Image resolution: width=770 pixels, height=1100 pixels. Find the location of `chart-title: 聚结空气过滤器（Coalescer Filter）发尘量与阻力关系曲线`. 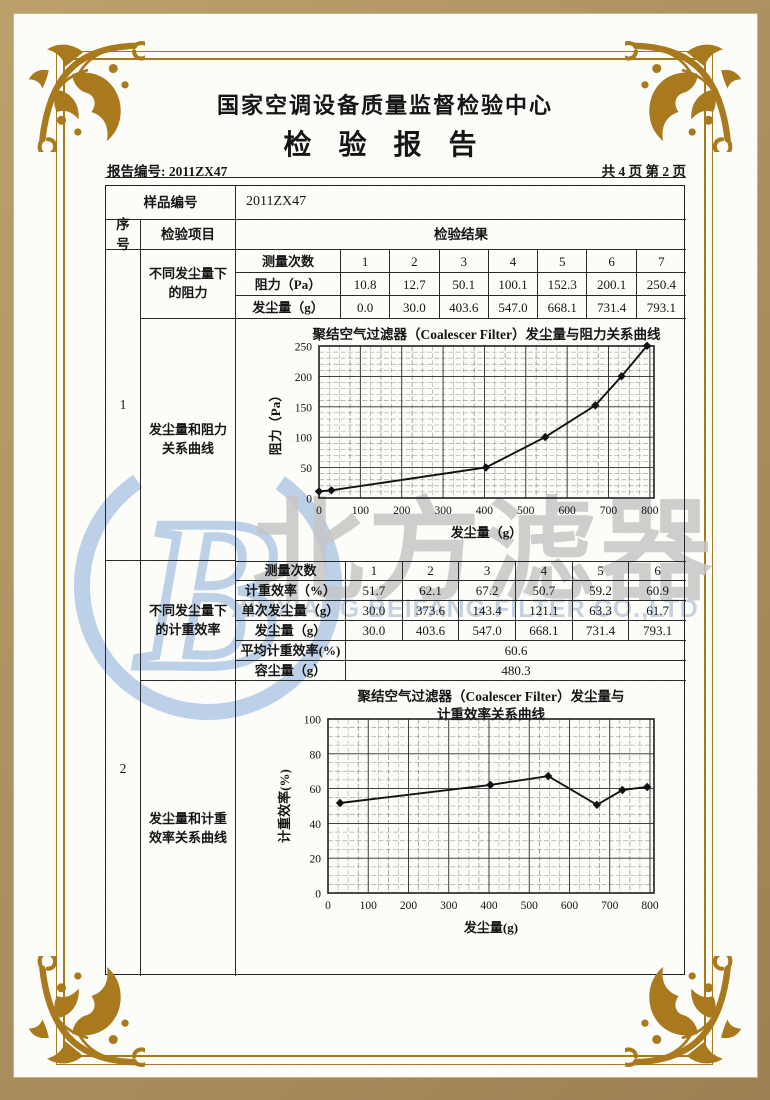

chart-title: 聚结空气过滤器（Coalescer Filter）发尘量与阻力关系曲线 is located at coordinates (486, 334).